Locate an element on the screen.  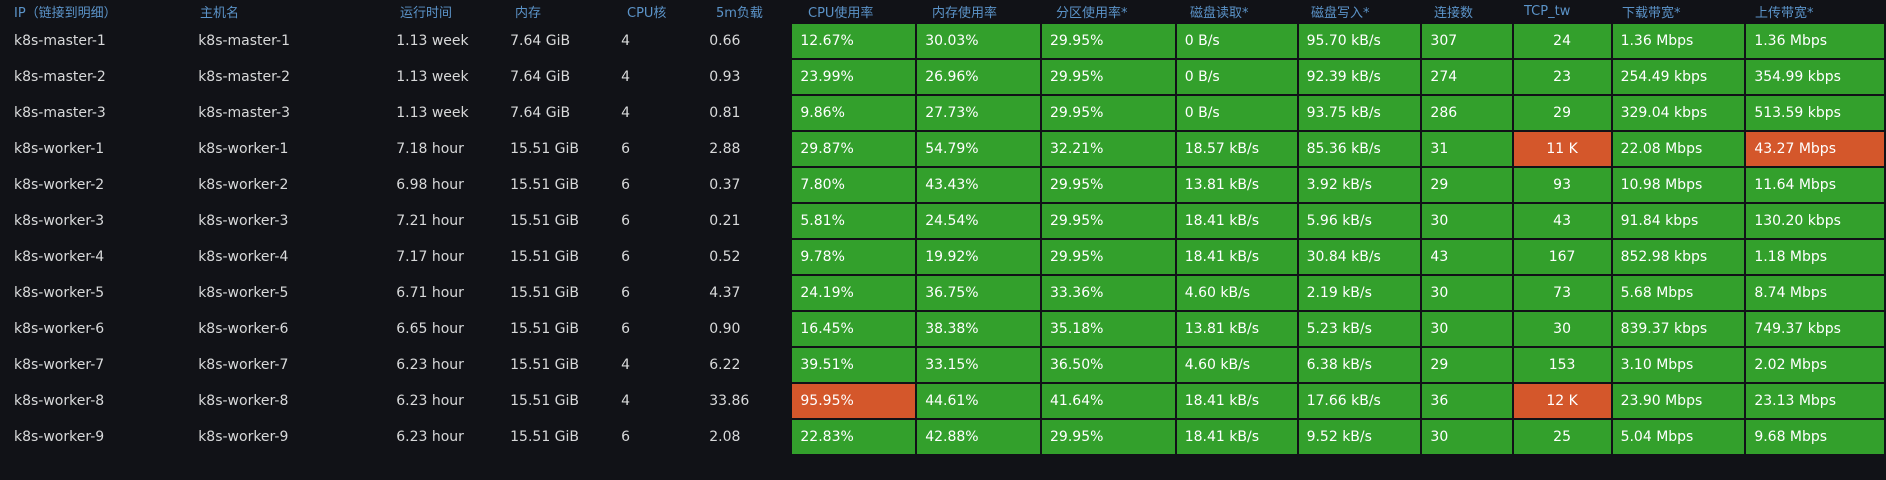
host-detail-link: k8s-worker-2 is located at coordinates (59, 185).